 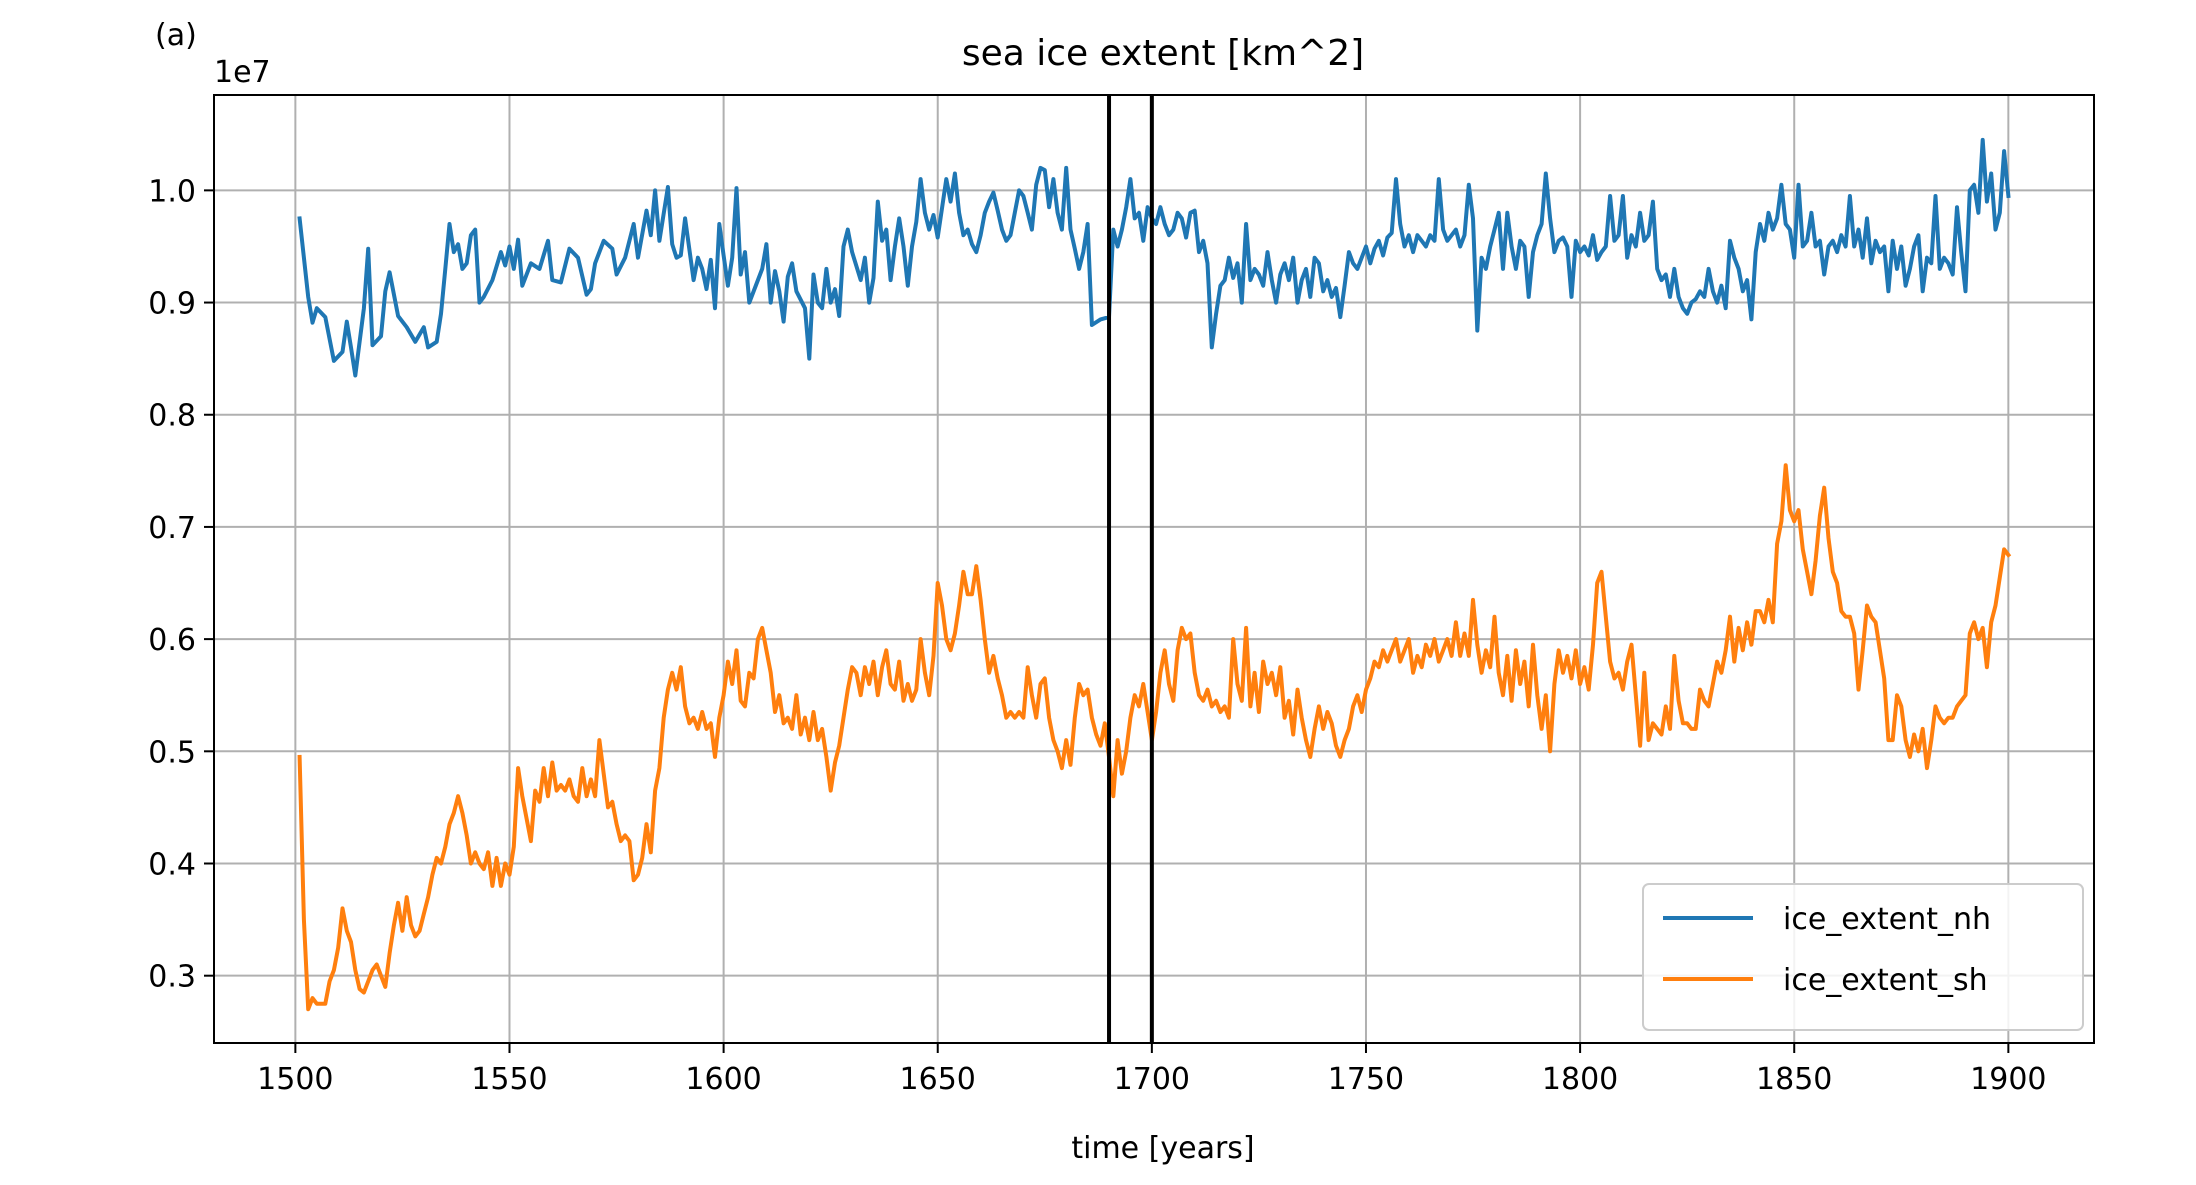 What do you see at coordinates (1163, 53) in the screenshot?
I see `chart-title: sea ice extent [km^2]` at bounding box center [1163, 53].